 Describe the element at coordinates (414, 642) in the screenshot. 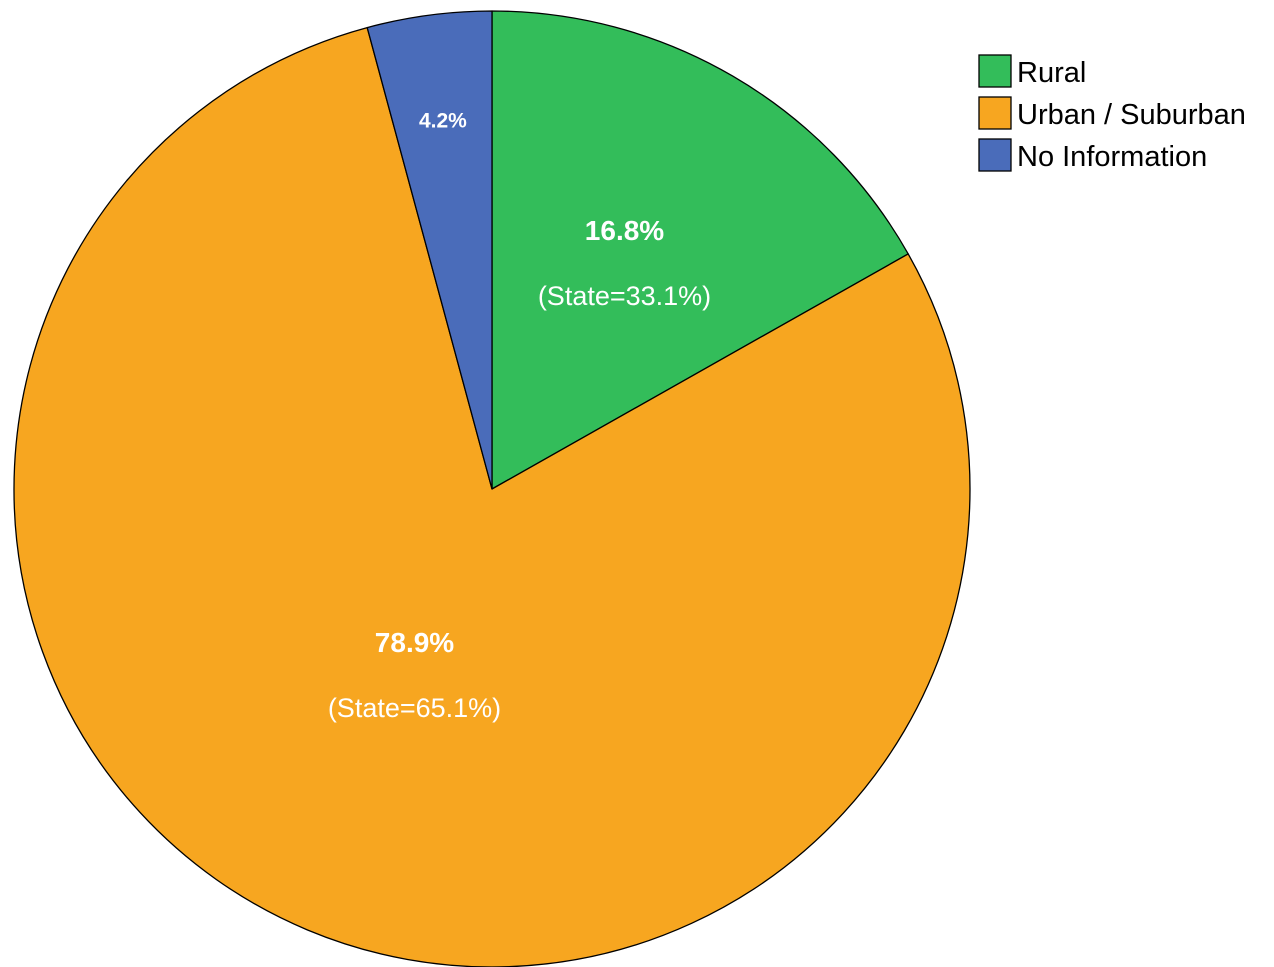

I see `slice-label-urban-suburban: 78.9%` at that location.